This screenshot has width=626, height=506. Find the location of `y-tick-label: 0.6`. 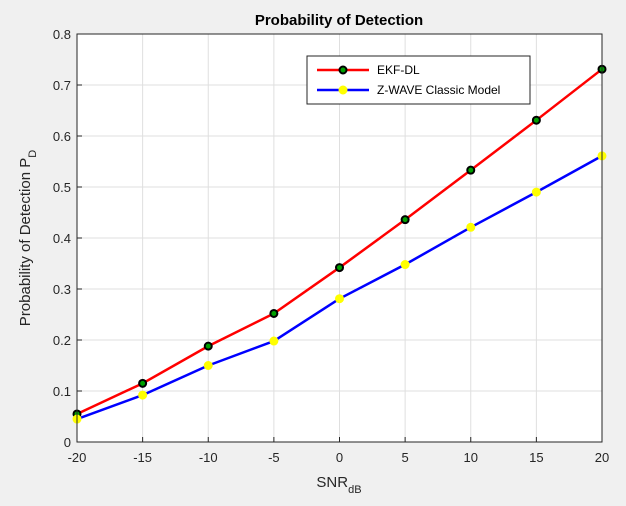

y-tick-label: 0.6 is located at coordinates (62, 136).